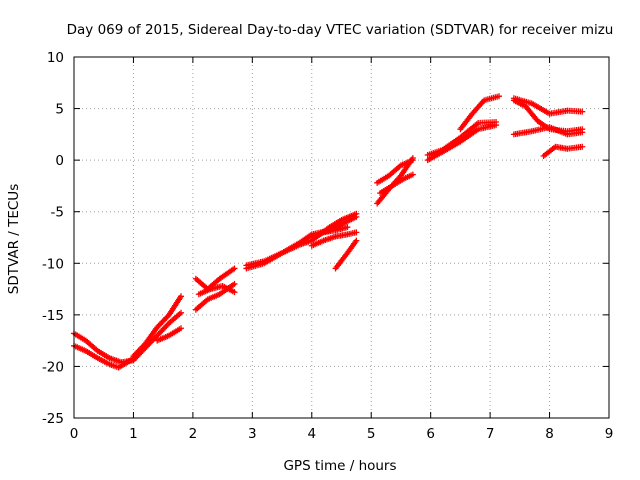 The width and height of the screenshot is (640, 480). I want to click on series-arc3, so click(157, 326).